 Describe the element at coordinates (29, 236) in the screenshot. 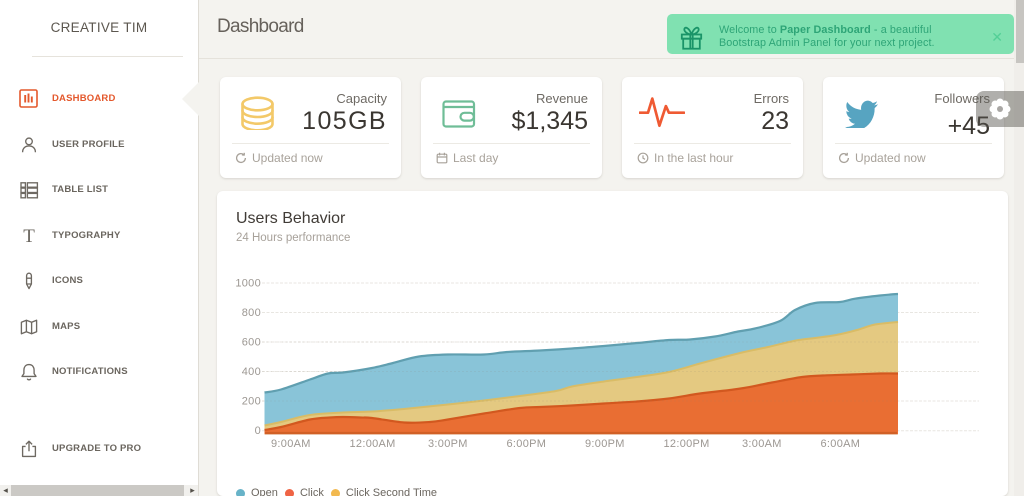

I see `svg-text: T` at that location.